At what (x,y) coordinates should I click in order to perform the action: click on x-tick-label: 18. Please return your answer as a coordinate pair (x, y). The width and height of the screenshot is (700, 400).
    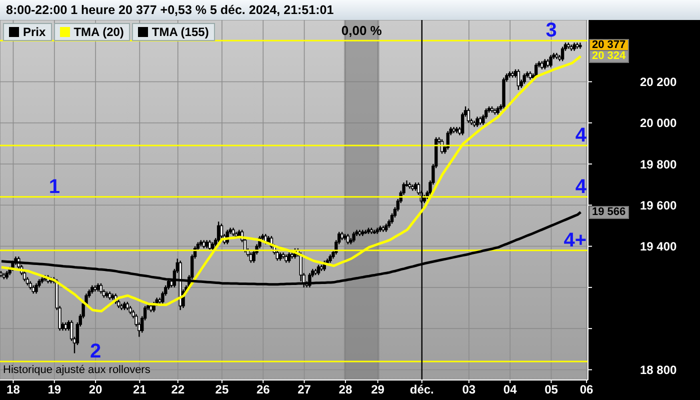
    Looking at the image, I should click on (13, 389).